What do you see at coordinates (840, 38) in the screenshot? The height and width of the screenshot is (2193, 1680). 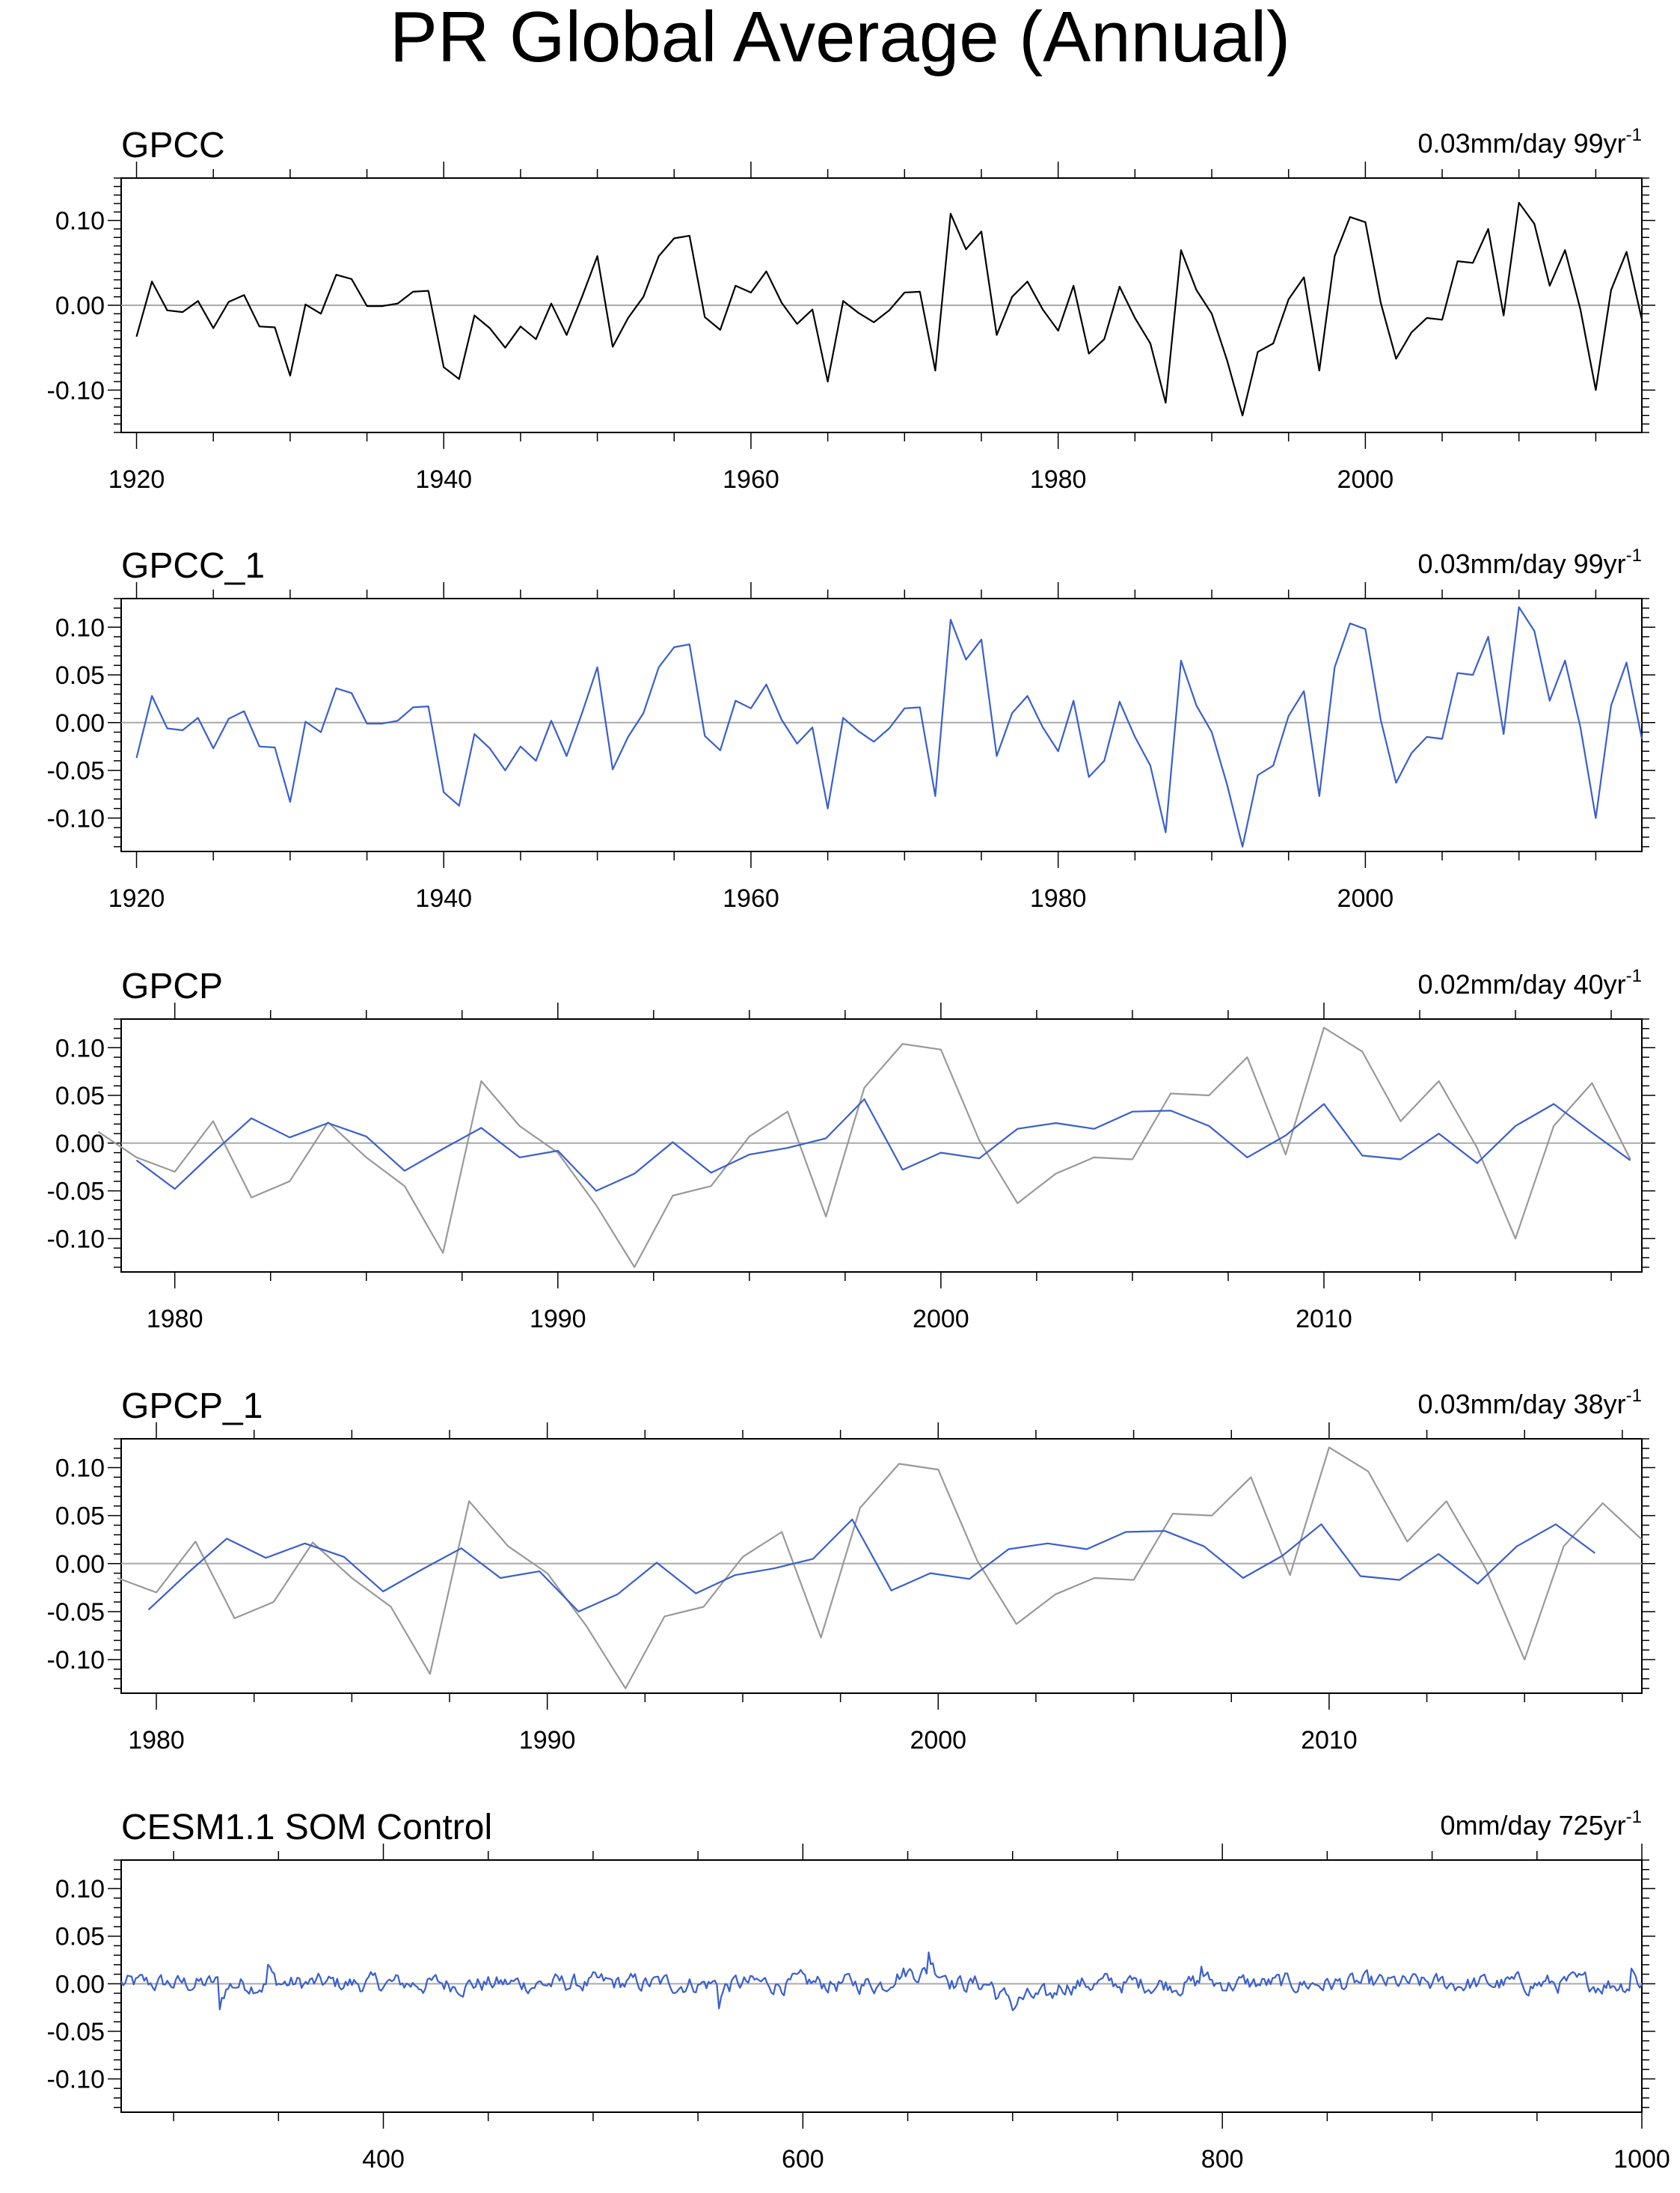 I see `page-title: PR Global Average (Annual)` at bounding box center [840, 38].